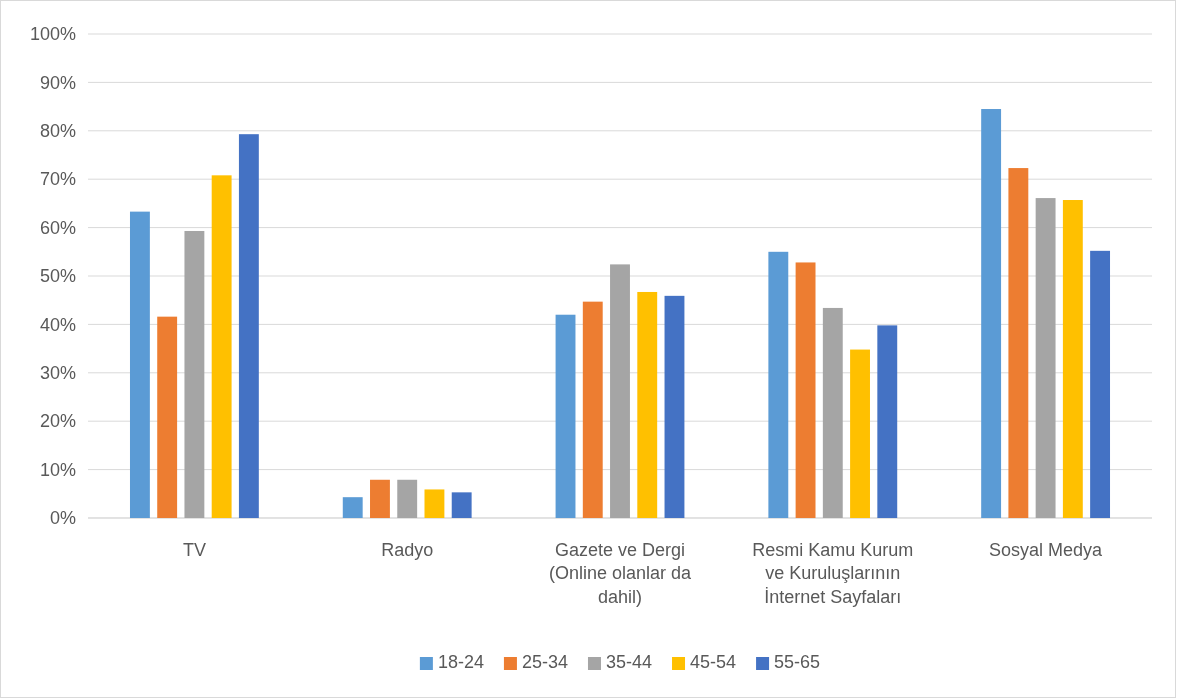 This screenshot has height=699, width=1177. I want to click on legend-label: 55-65, so click(797, 662).